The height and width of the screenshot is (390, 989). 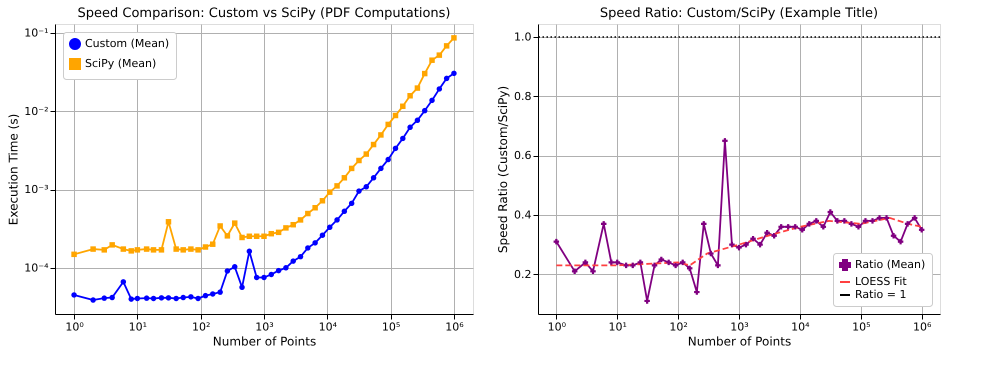 What do you see at coordinates (880, 294) in the screenshot?
I see `legend-label: Ratio = 1` at bounding box center [880, 294].